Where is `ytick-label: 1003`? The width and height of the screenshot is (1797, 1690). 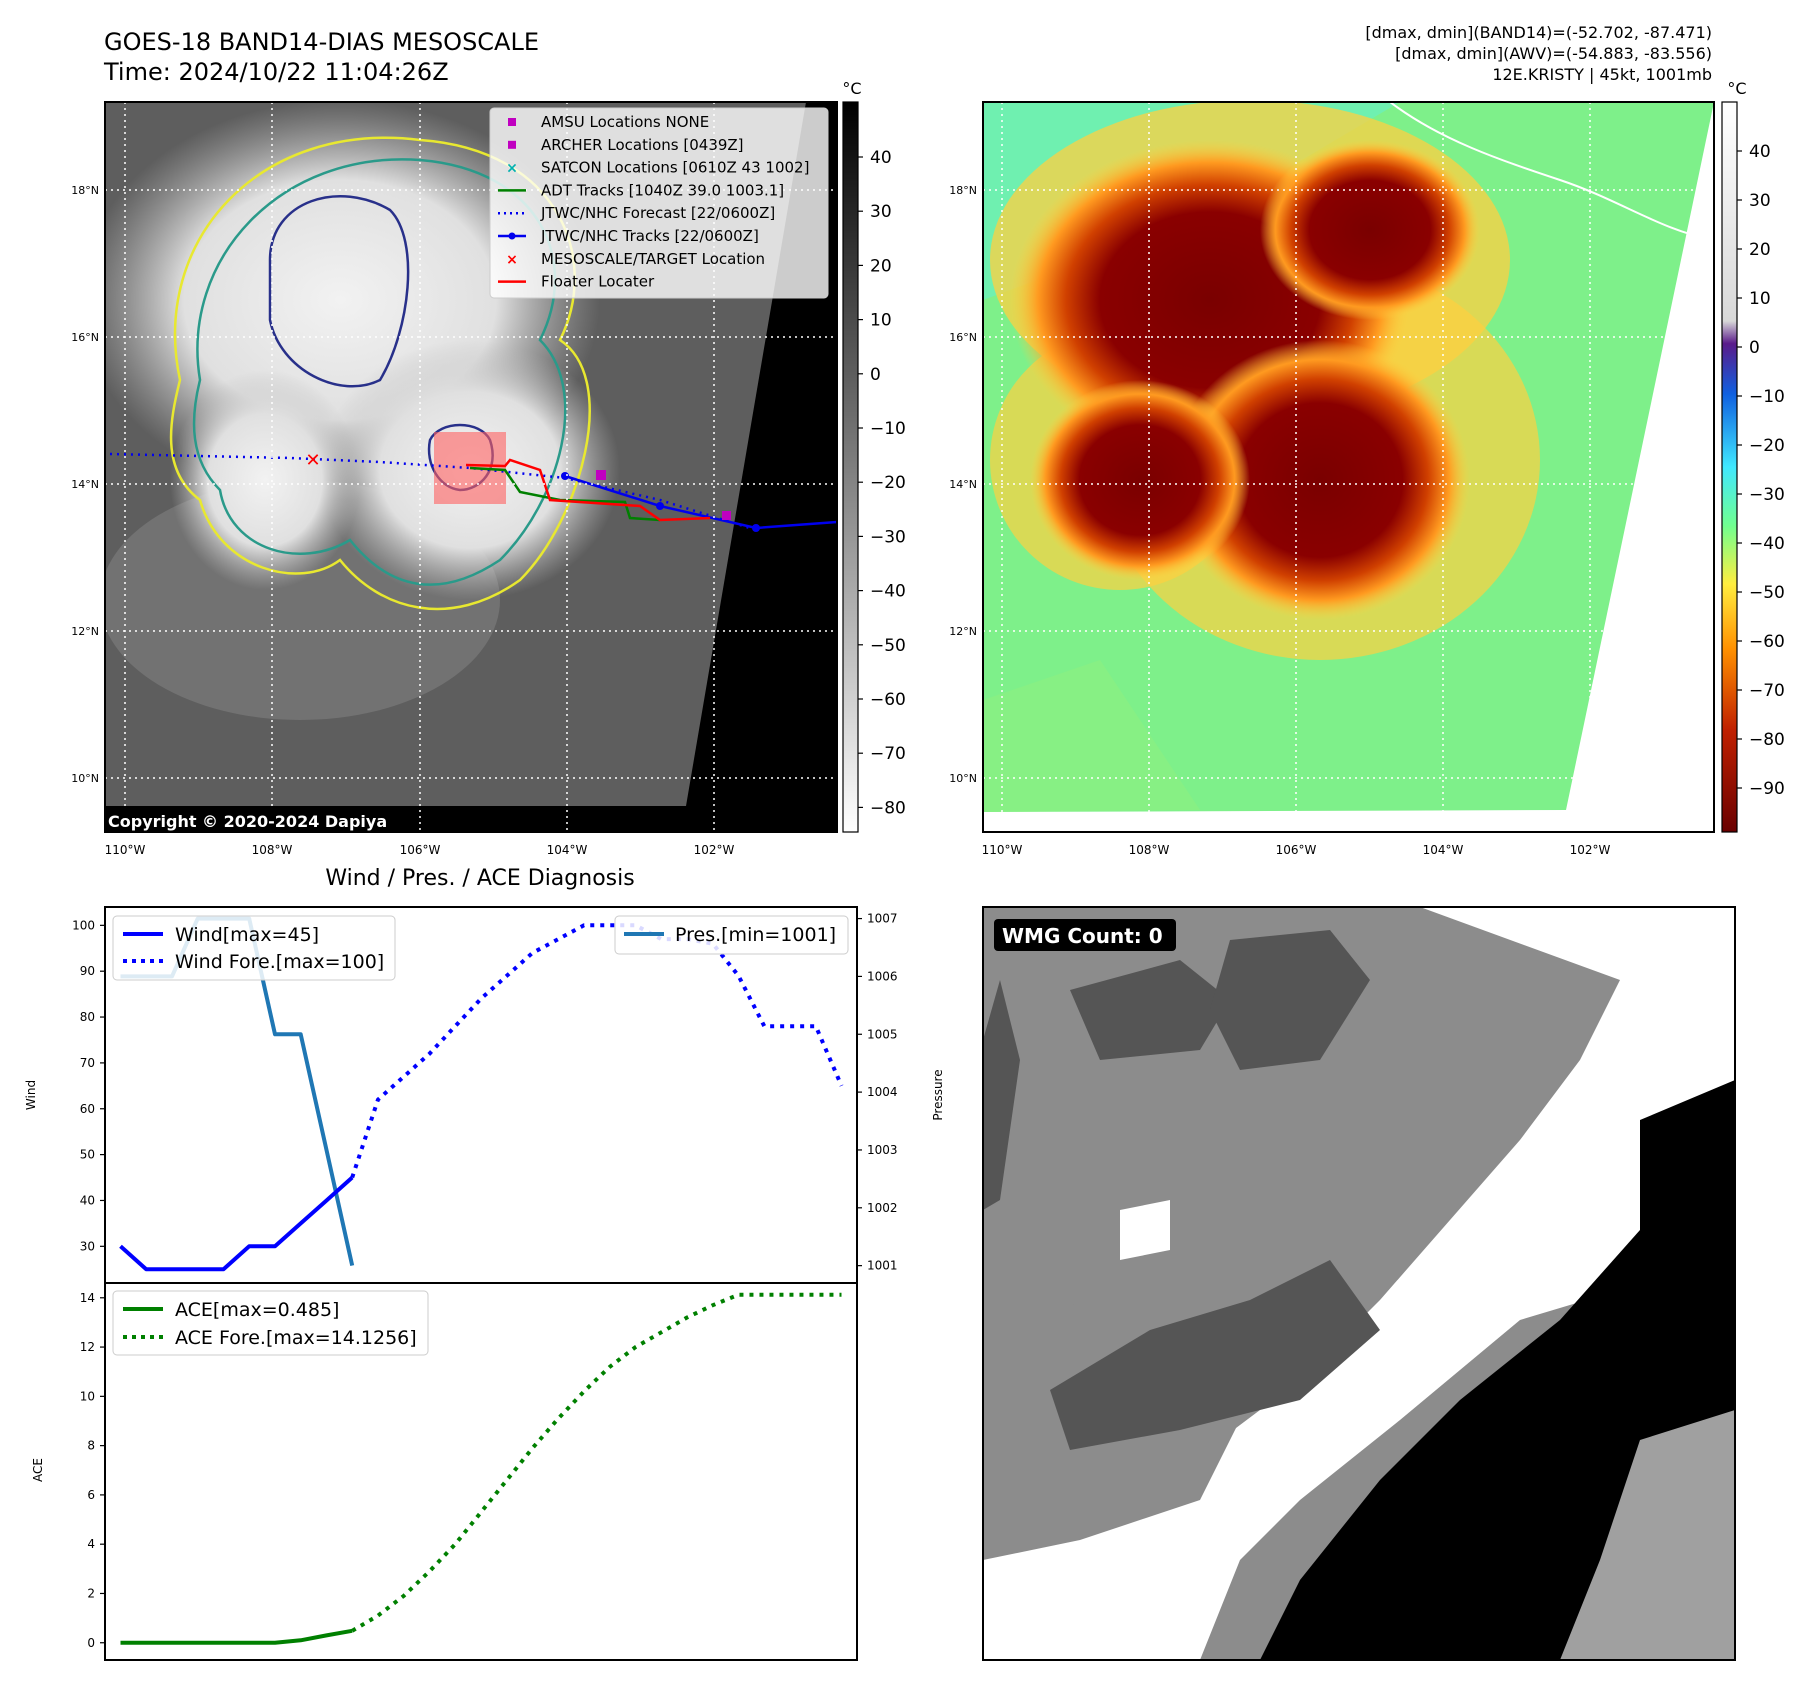
ytick-label: 1003 is located at coordinates (882, 1150).